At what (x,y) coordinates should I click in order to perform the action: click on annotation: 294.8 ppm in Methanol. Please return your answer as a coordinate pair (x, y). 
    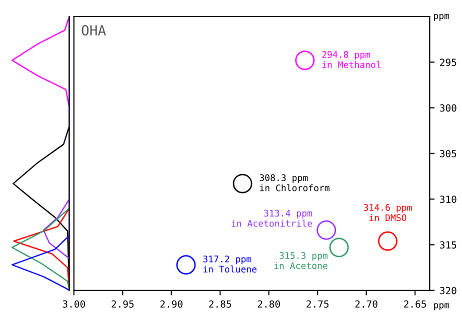
    Looking at the image, I should click on (351, 59).